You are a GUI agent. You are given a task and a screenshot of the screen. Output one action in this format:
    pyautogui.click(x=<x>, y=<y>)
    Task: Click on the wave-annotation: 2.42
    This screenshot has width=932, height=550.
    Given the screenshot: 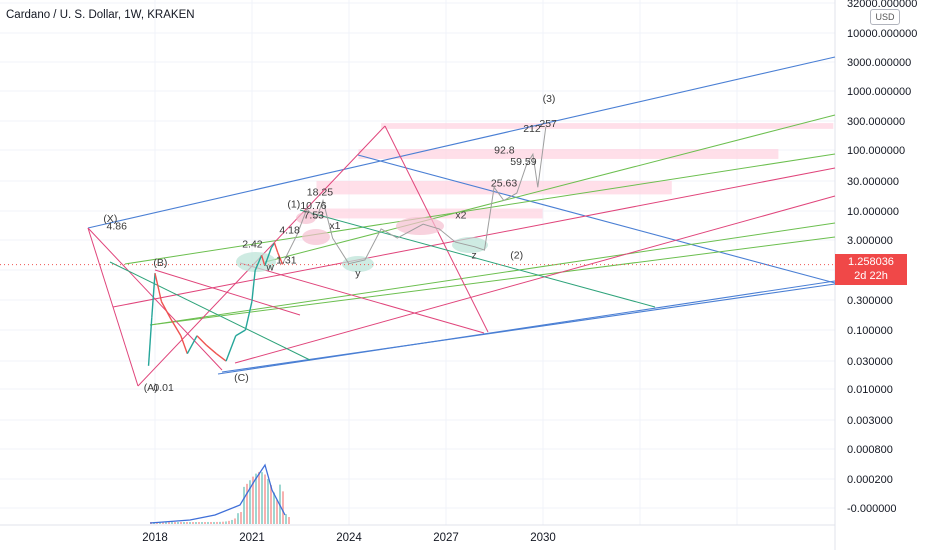 What is the action you would take?
    pyautogui.click(x=252, y=245)
    